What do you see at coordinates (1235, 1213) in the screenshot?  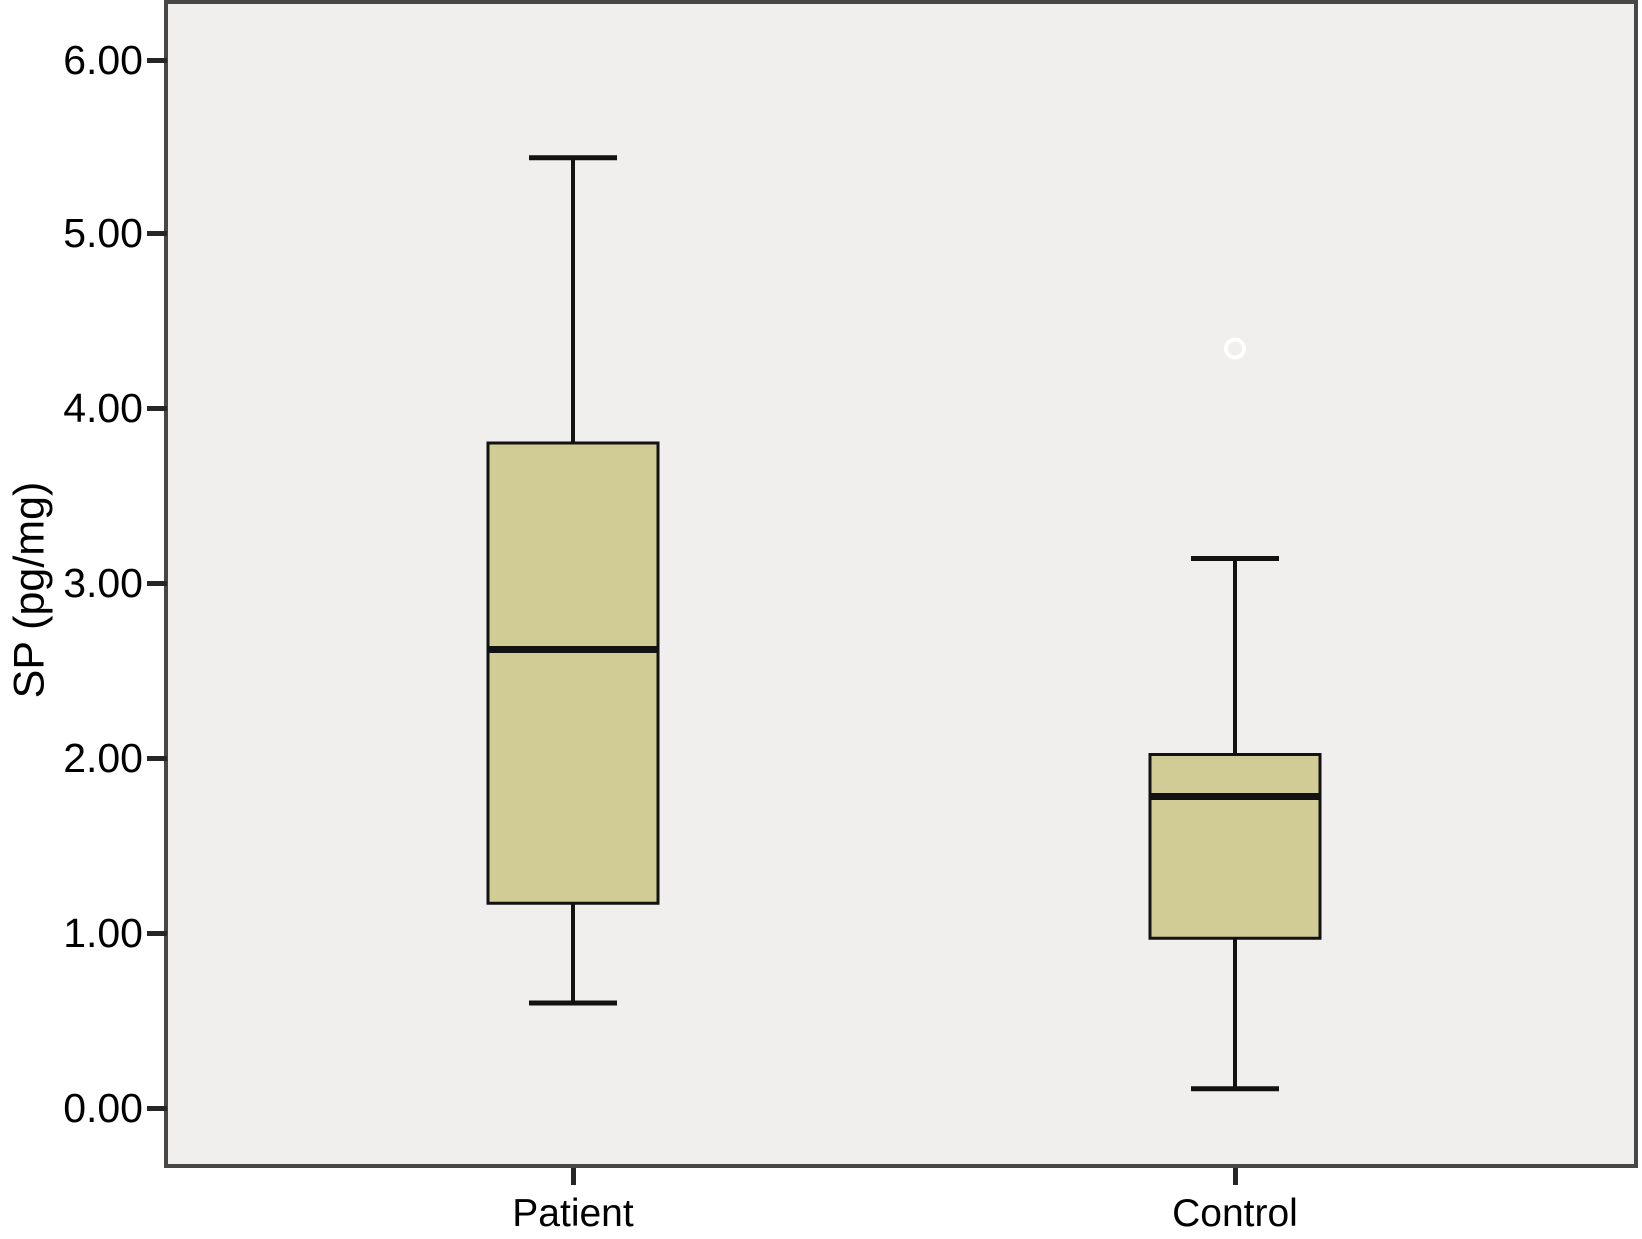 I see `x-category-label-control: Control` at bounding box center [1235, 1213].